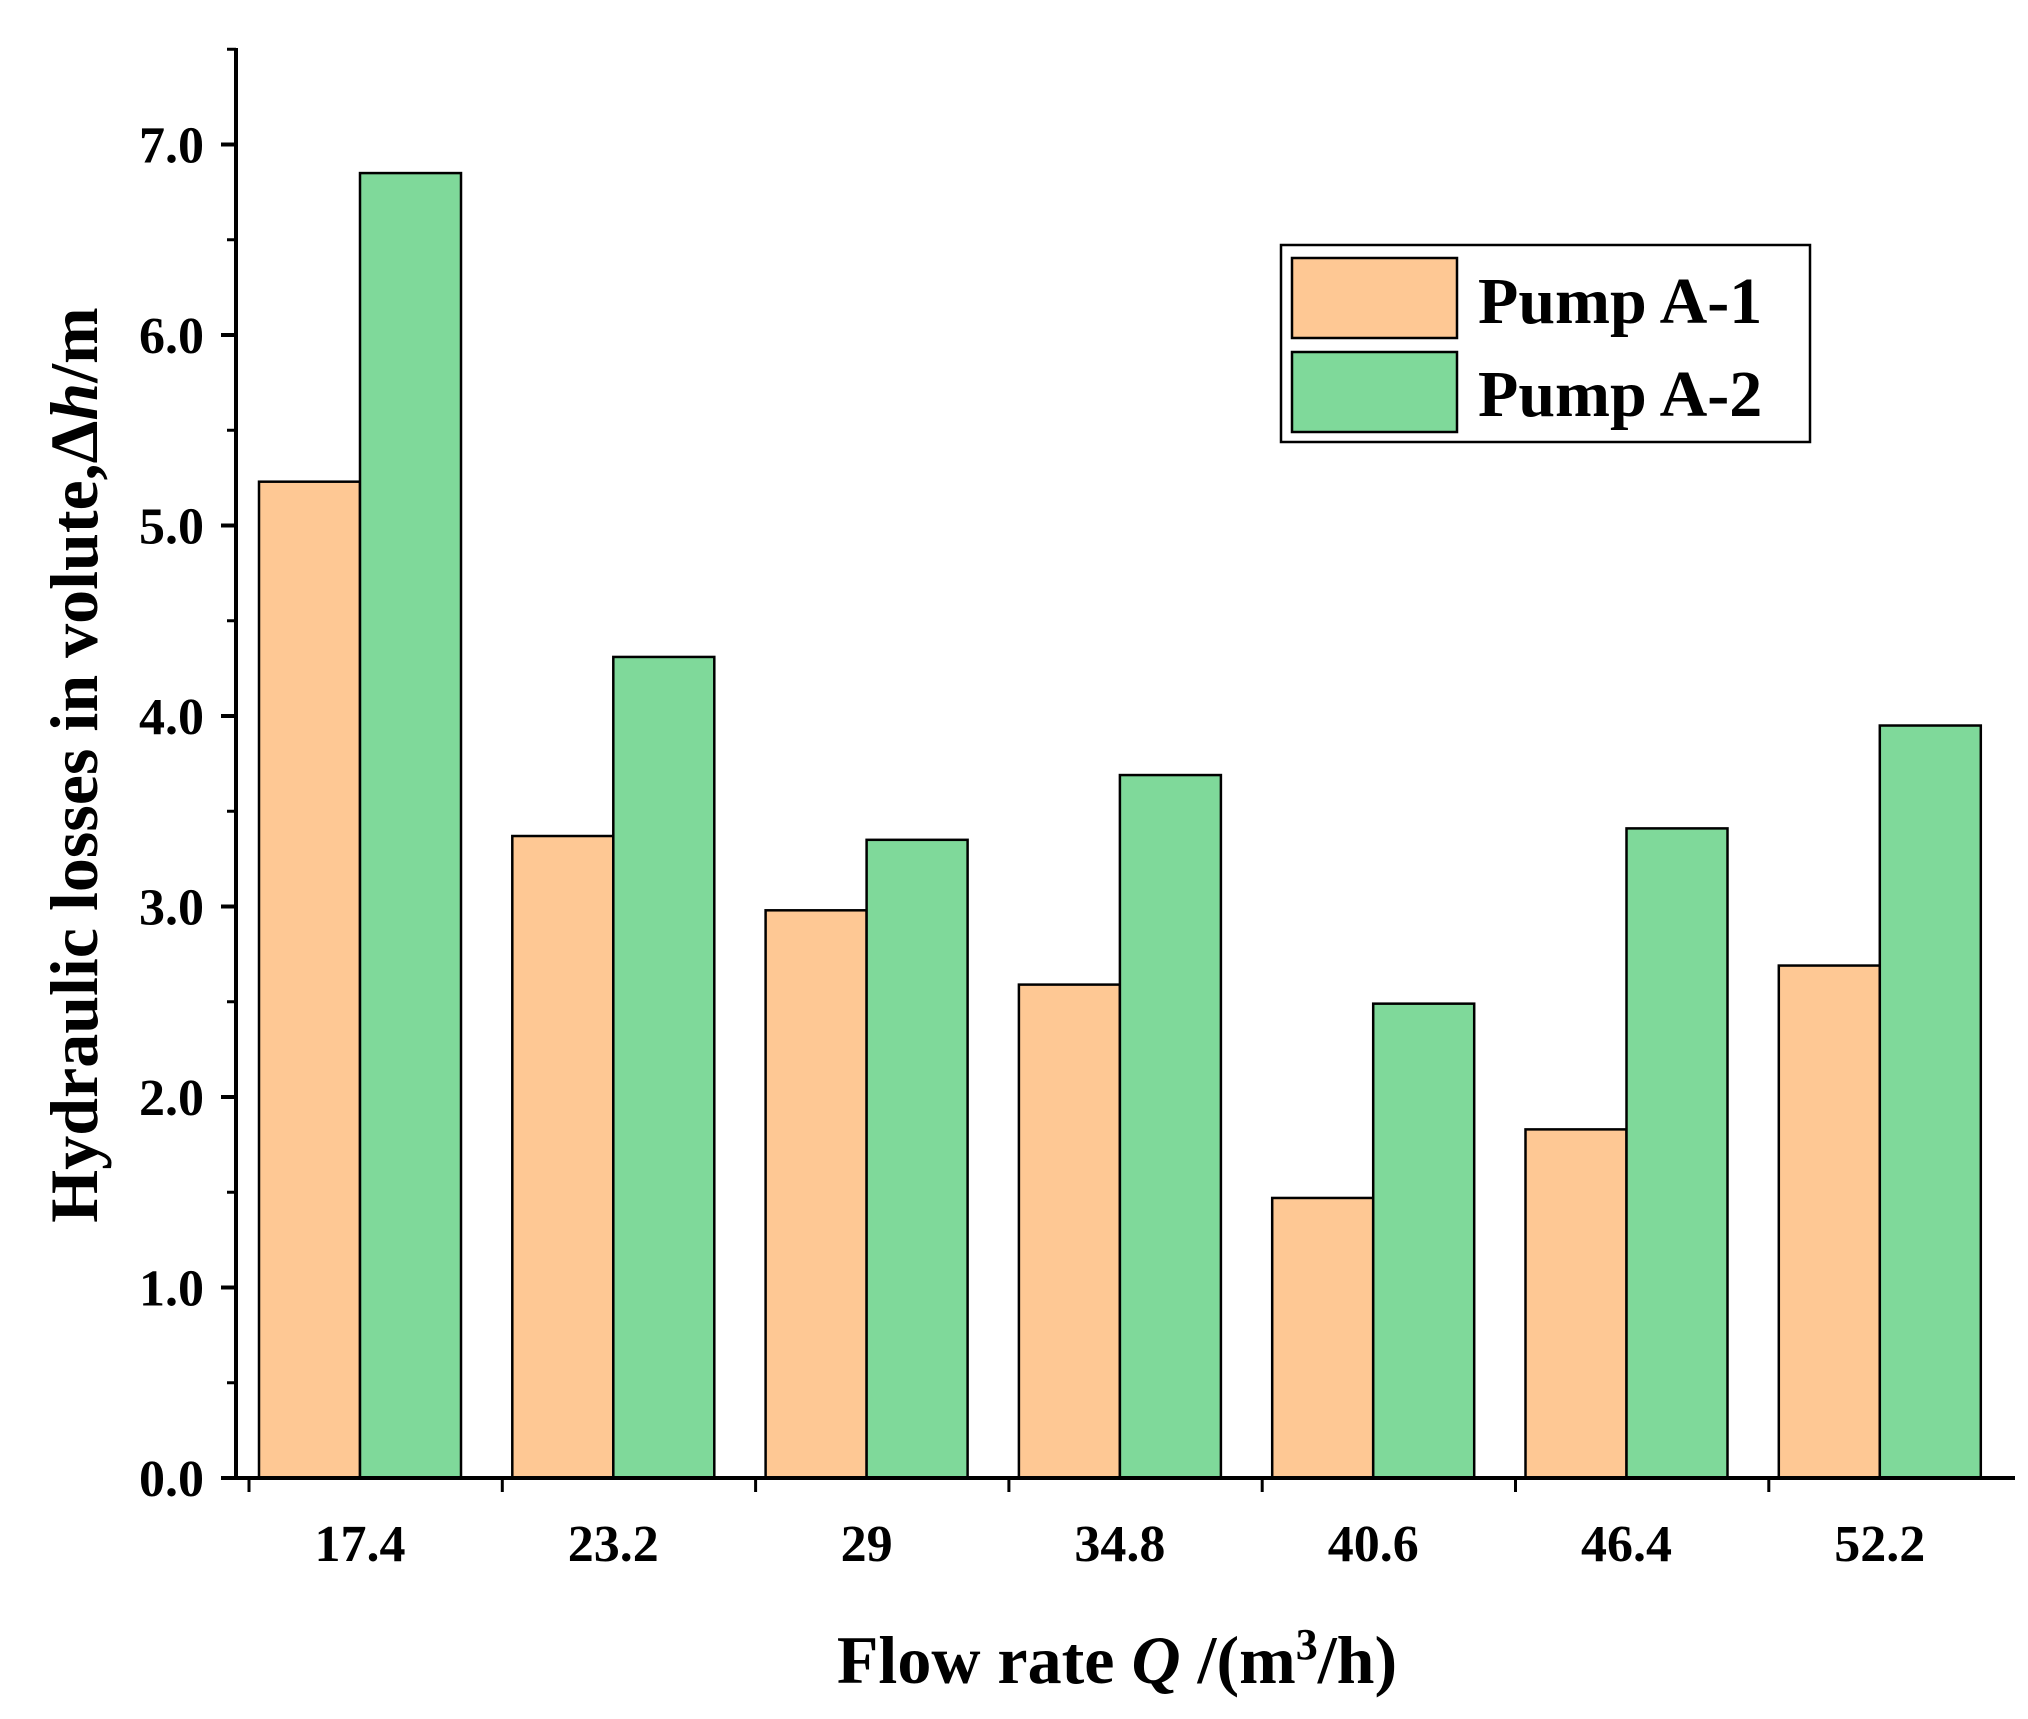 The width and height of the screenshot is (2028, 1719). Describe the element at coordinates (171, 1479) in the screenshot. I see `y-tick-label-0-0: 0.0` at that location.